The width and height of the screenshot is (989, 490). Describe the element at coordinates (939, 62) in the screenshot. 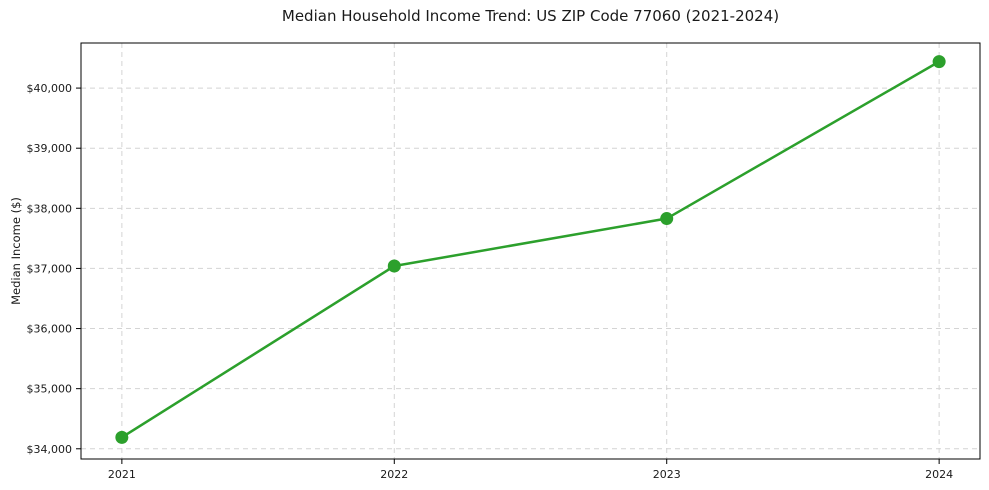

I see `data-point-2024` at that location.